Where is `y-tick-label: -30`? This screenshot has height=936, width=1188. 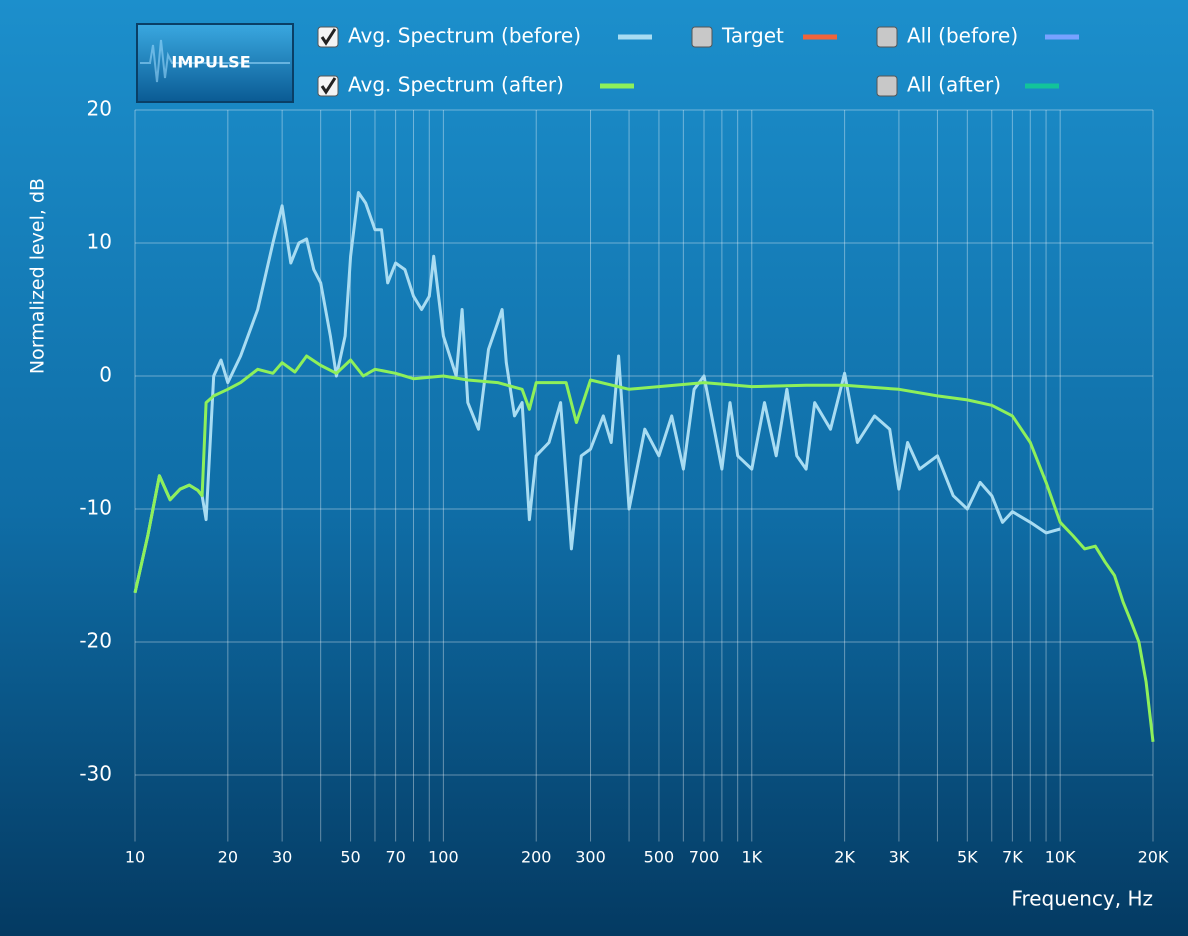 y-tick-label: -30 is located at coordinates (95, 774).